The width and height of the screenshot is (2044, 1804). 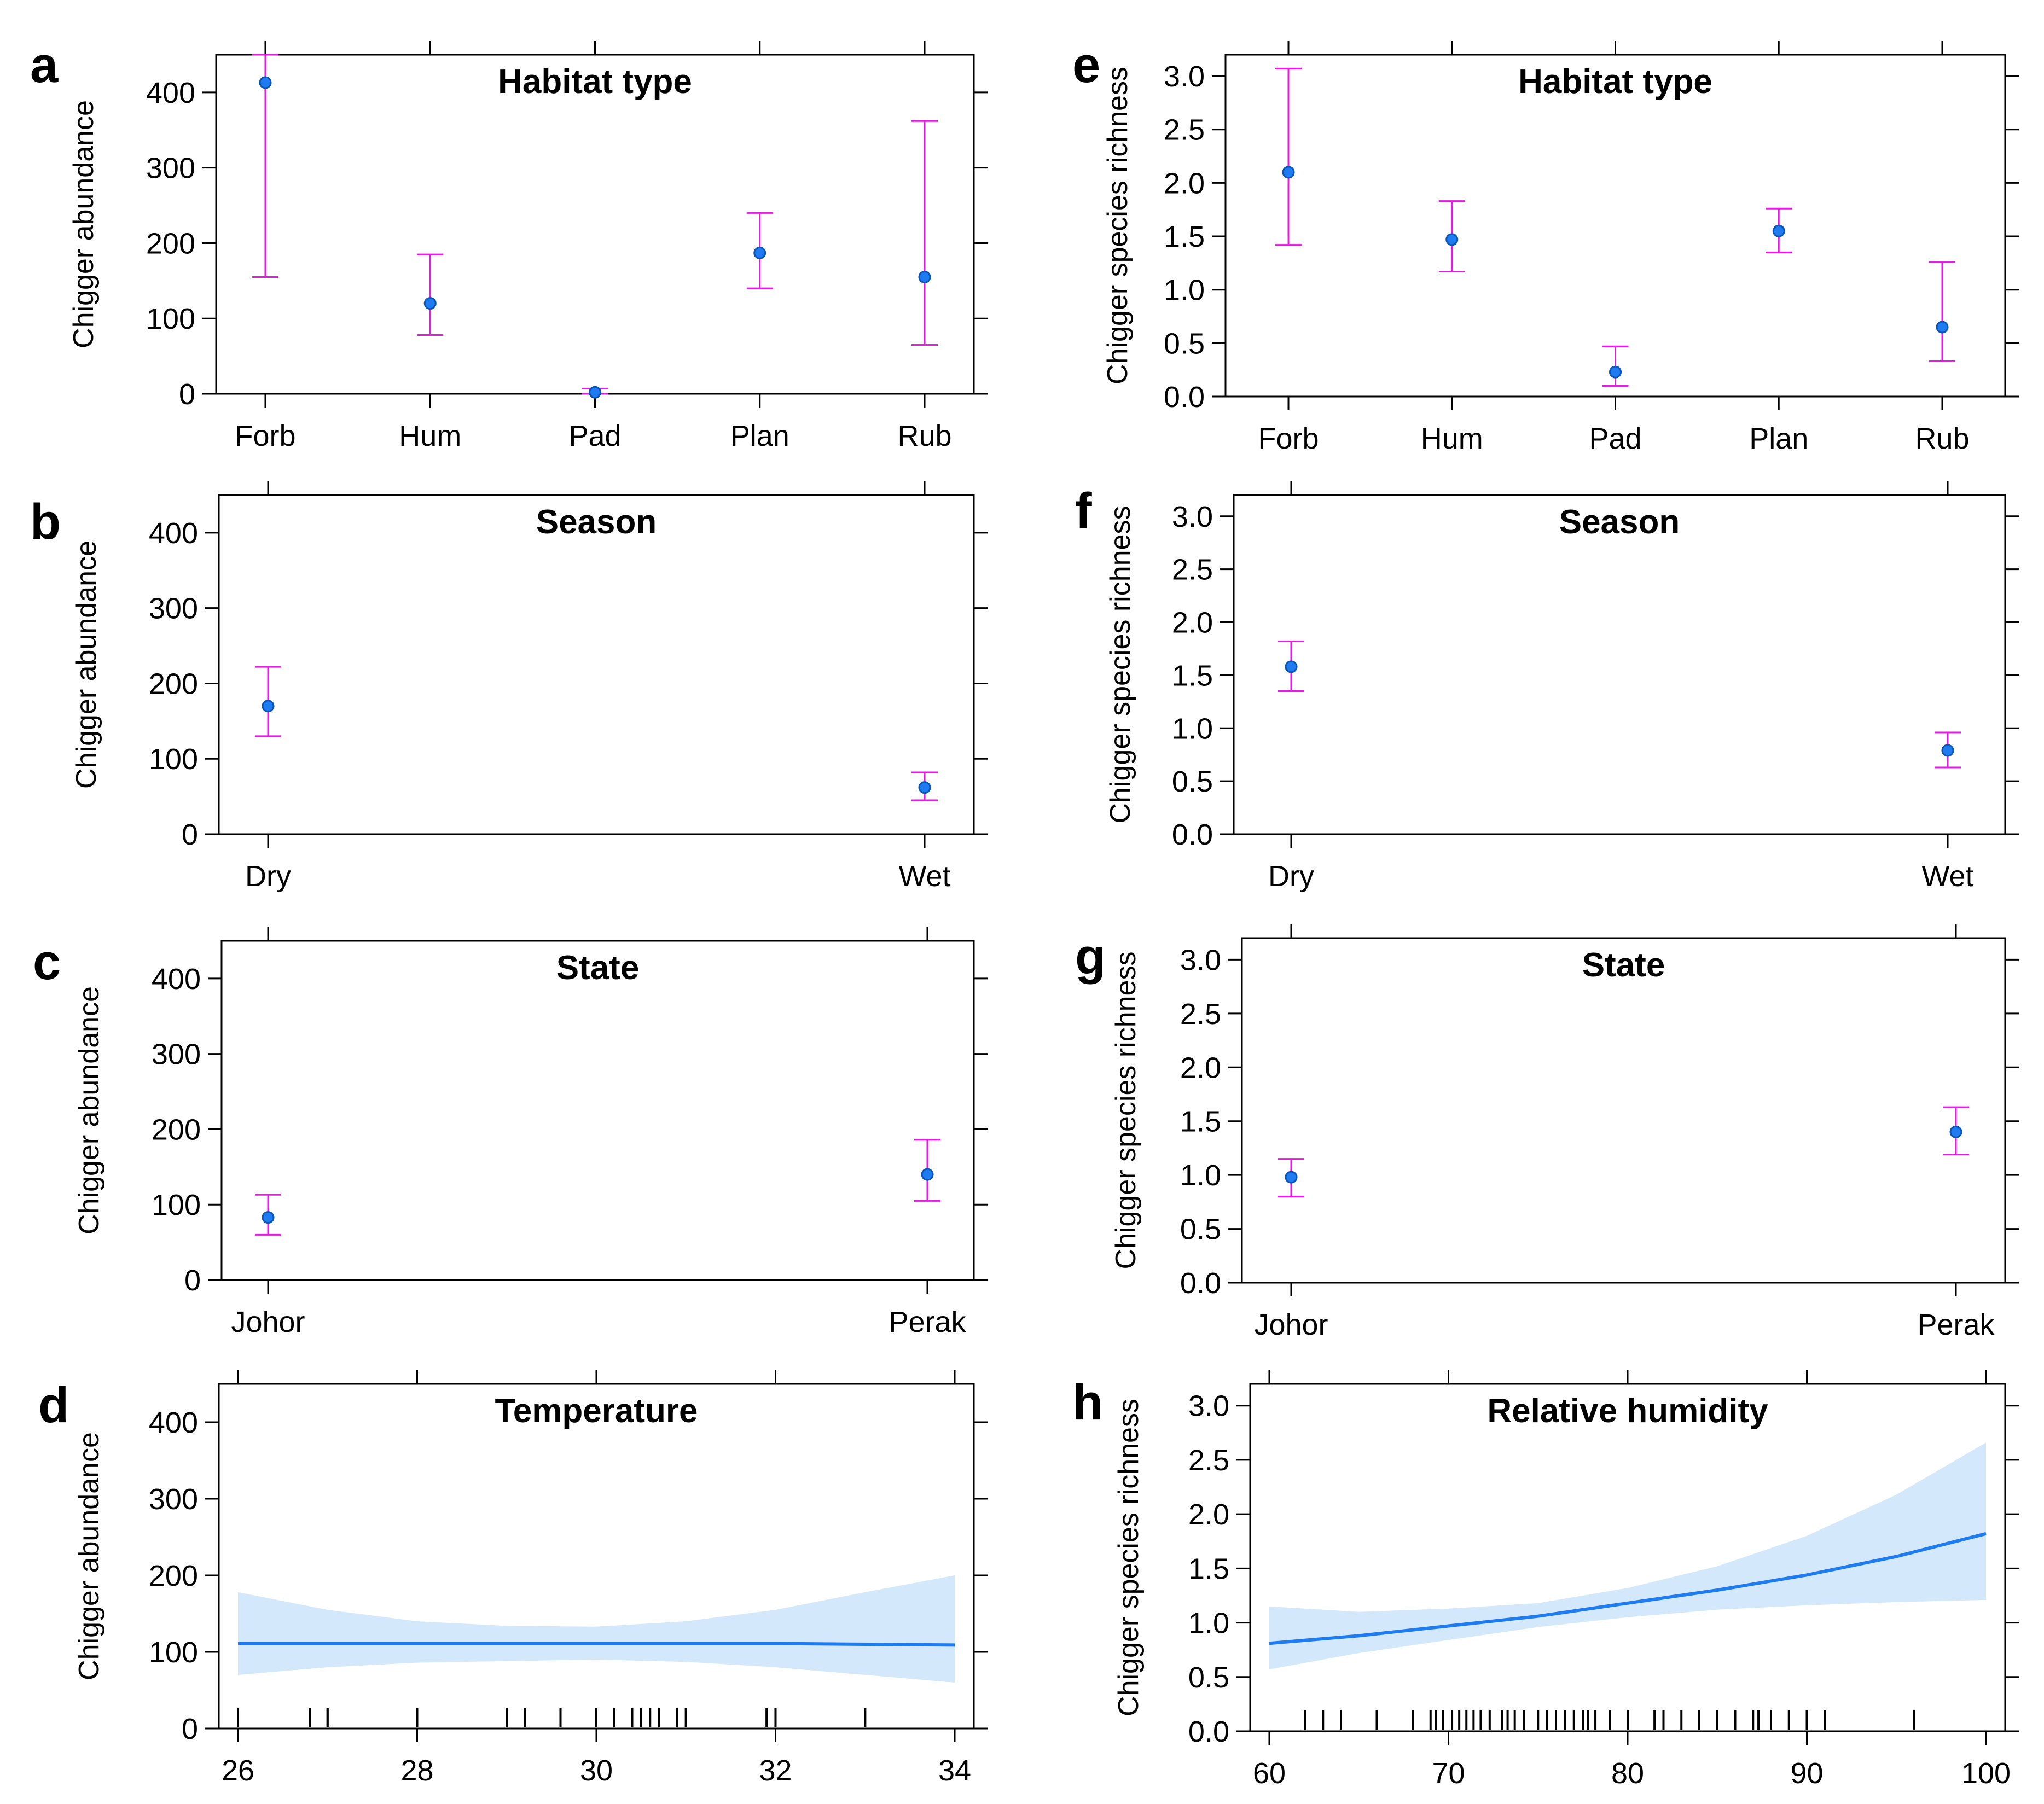 What do you see at coordinates (1208, 1678) in the screenshot?
I see `y-tick-label: 0.5` at bounding box center [1208, 1678].